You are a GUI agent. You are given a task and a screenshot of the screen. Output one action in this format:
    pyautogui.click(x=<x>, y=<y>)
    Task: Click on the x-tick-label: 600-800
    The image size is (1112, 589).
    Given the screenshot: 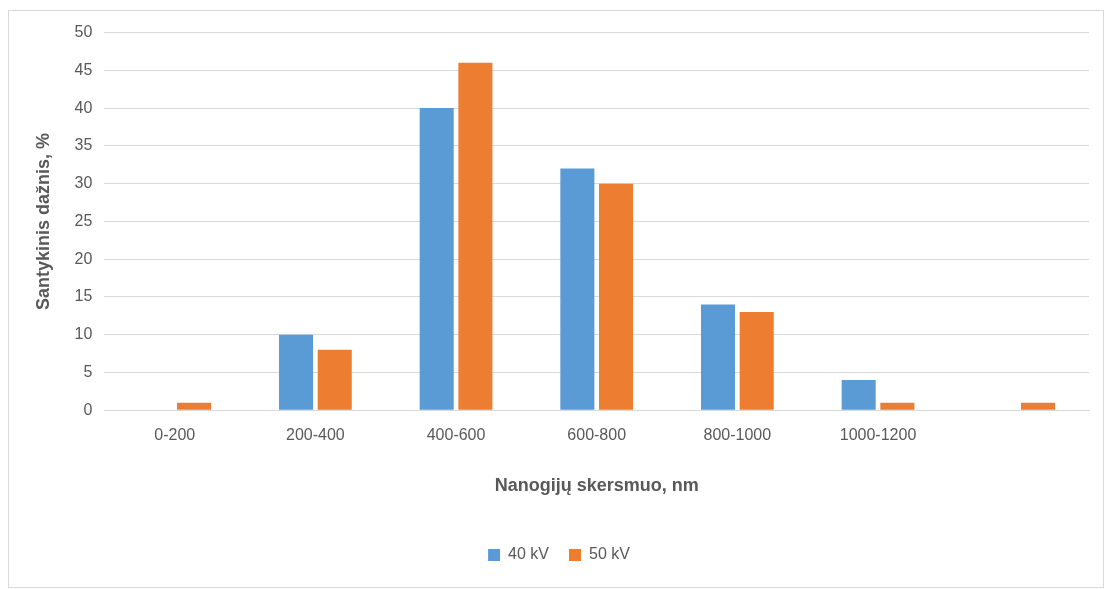 What is the action you would take?
    pyautogui.click(x=597, y=435)
    